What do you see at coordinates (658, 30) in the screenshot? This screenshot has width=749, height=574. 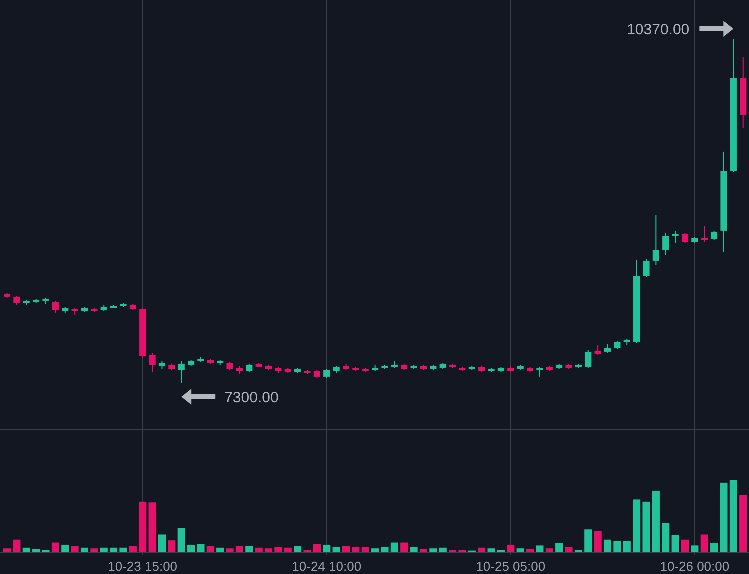 I see `annotation: 10370.00` at bounding box center [658, 30].